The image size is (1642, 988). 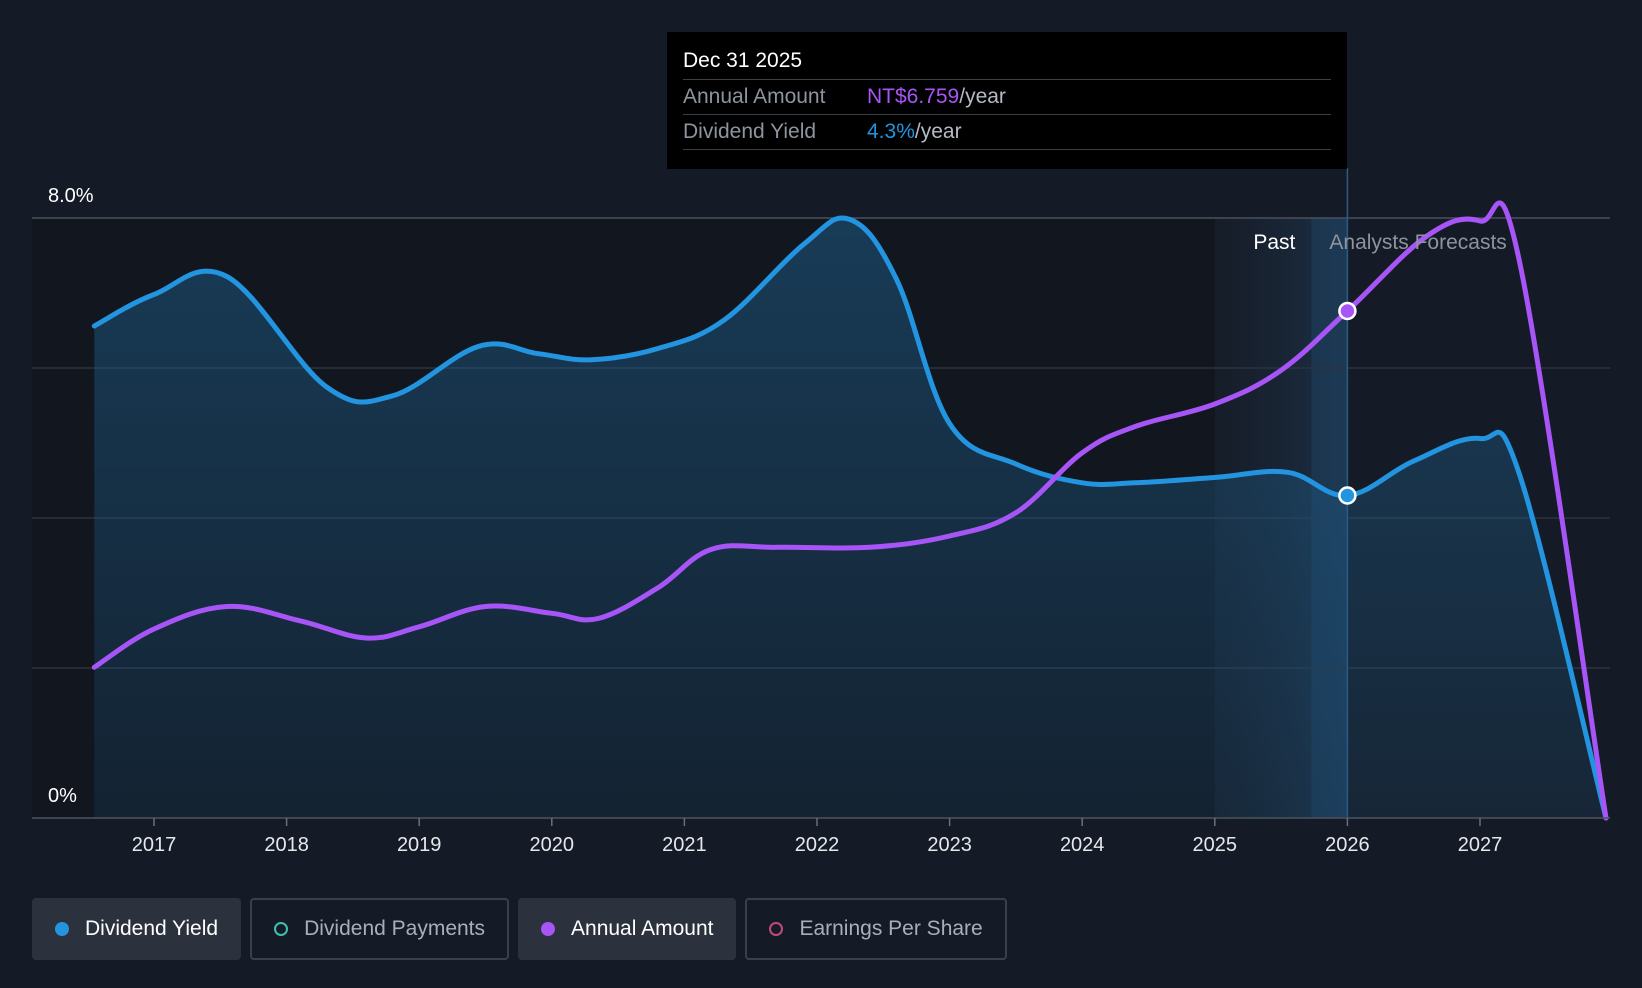 I want to click on legend-item-dividend-payments: Dividend Payments, so click(x=380, y=929).